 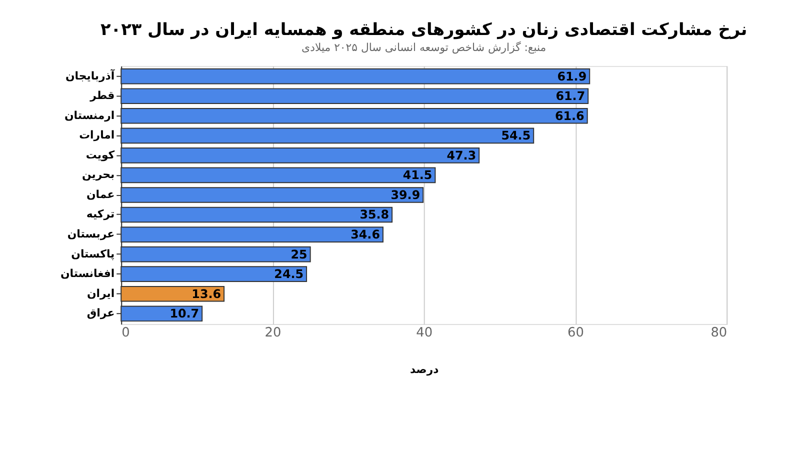 What do you see at coordinates (87, 273) in the screenshot?
I see `y-tick-label: افغانستان` at bounding box center [87, 273].